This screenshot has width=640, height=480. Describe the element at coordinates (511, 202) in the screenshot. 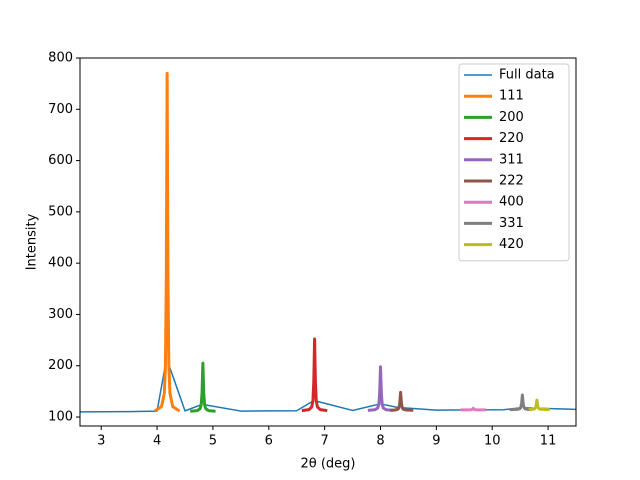

I see `legend-label: 400` at that location.